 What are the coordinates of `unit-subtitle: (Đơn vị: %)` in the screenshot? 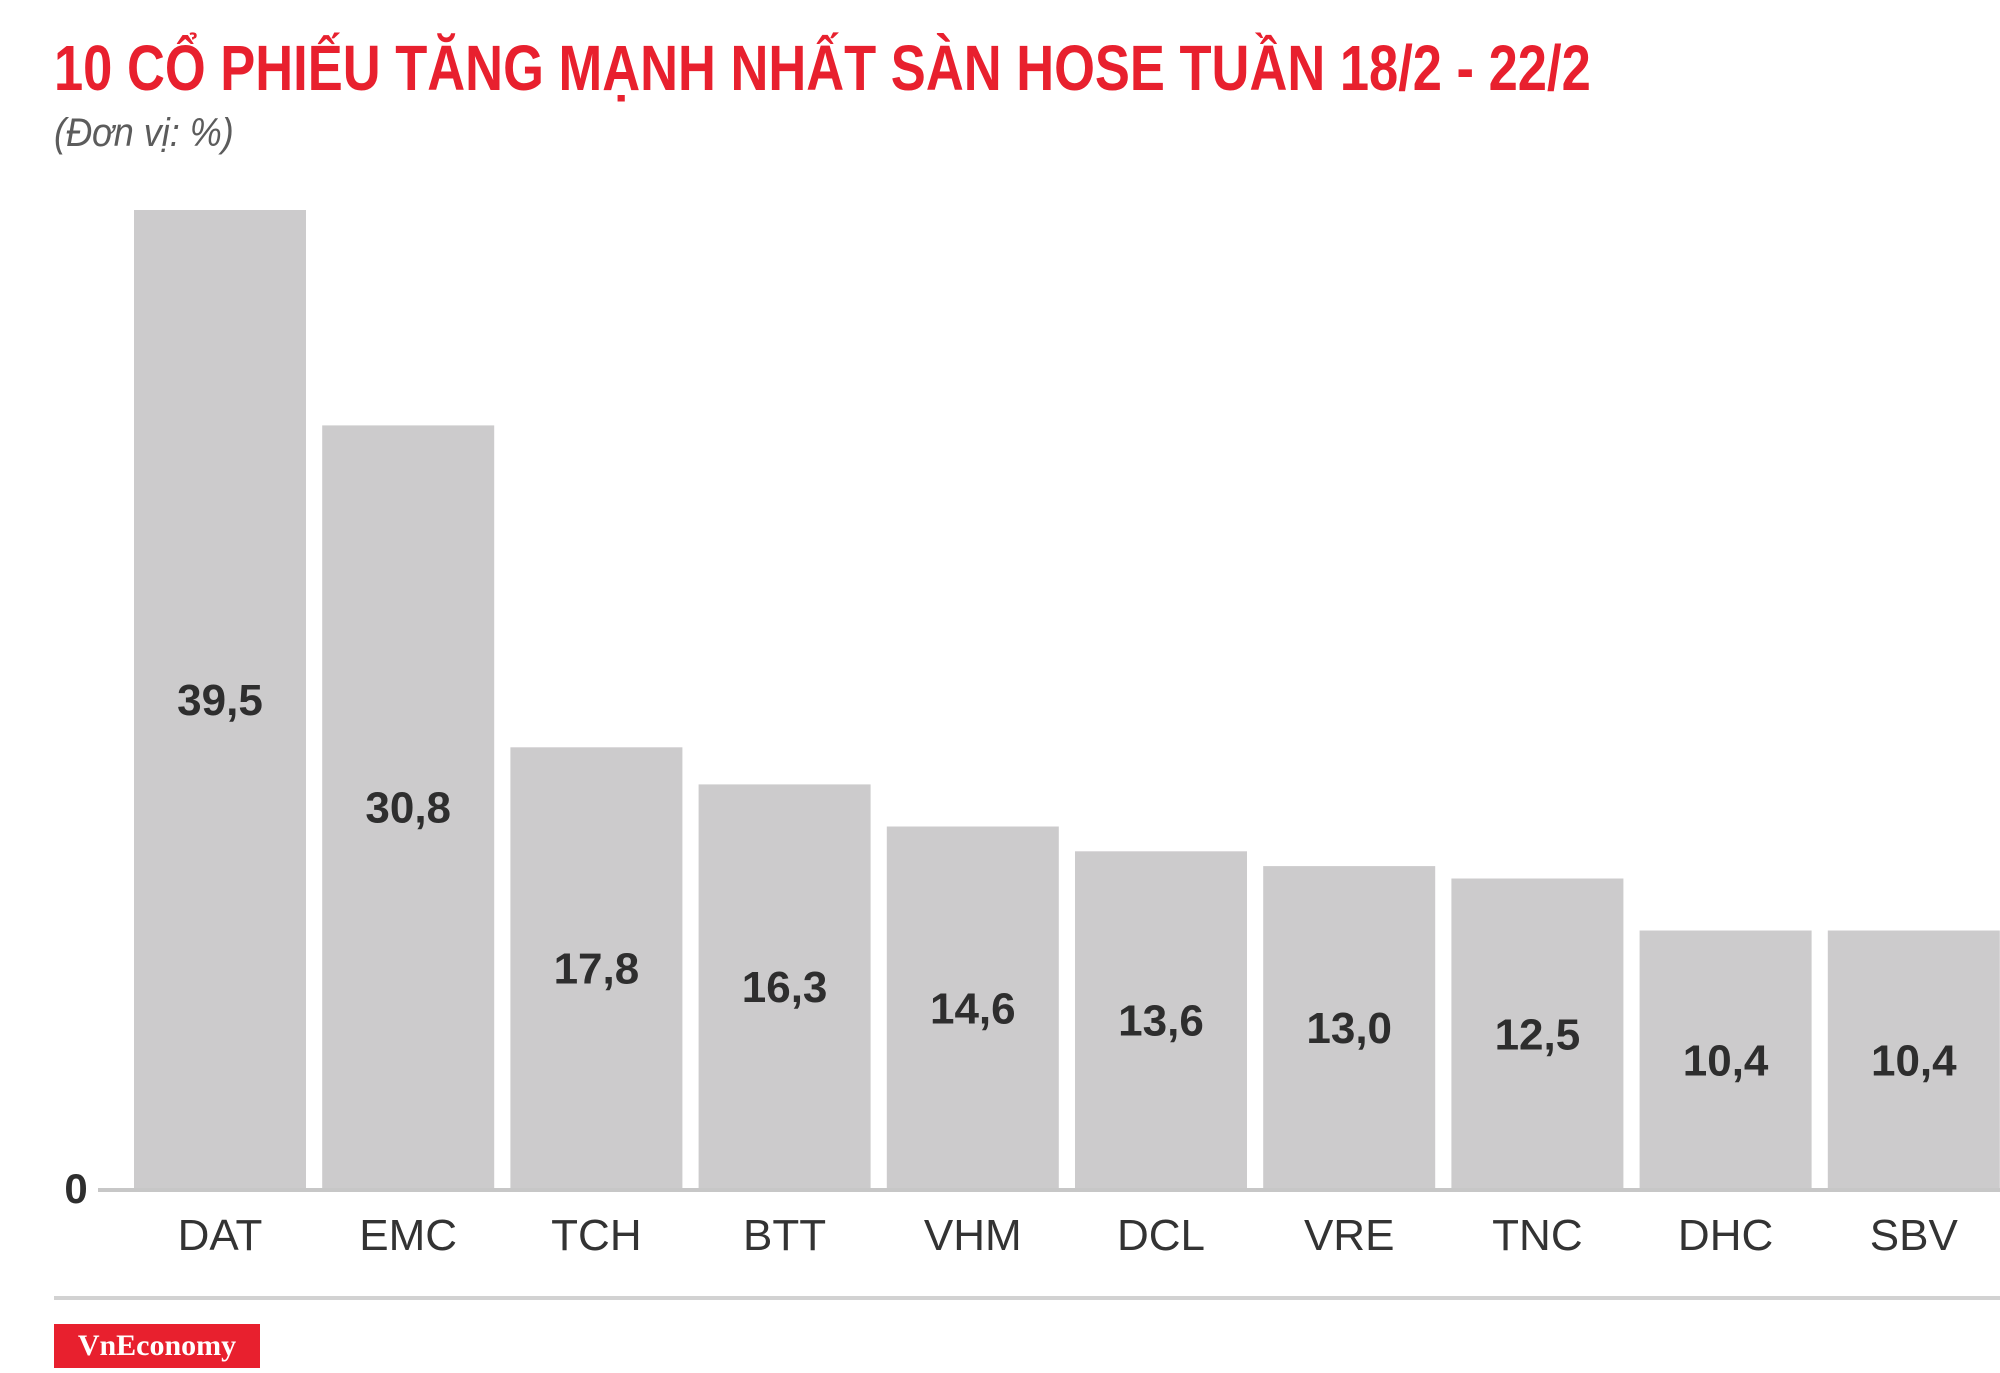 It's located at (144, 133).